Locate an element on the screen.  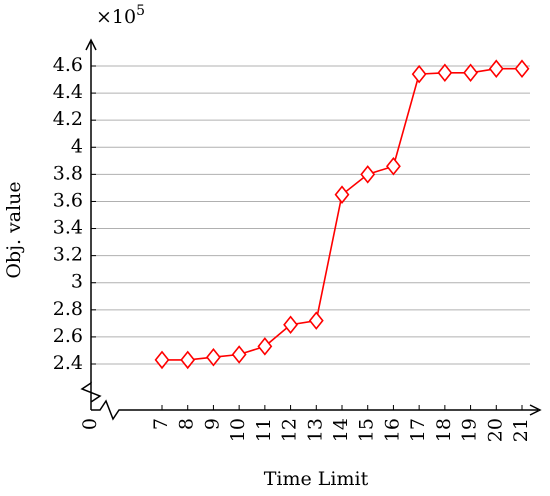
y-multiplier-exponent: 5 is located at coordinates (140, 11).